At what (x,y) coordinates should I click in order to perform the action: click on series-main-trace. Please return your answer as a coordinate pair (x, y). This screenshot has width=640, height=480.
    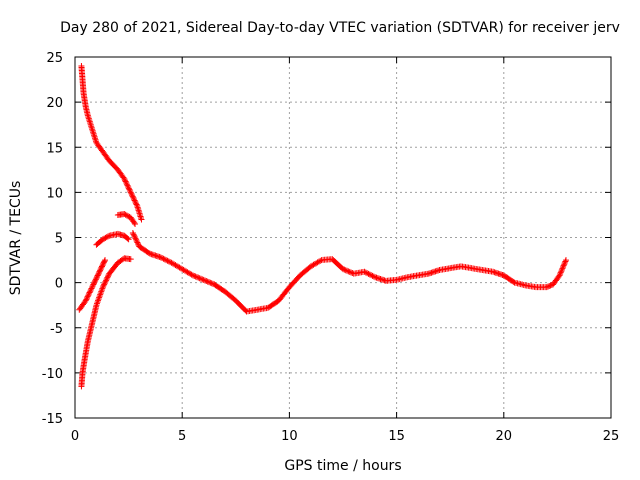
    Looking at the image, I should click on (349, 272).